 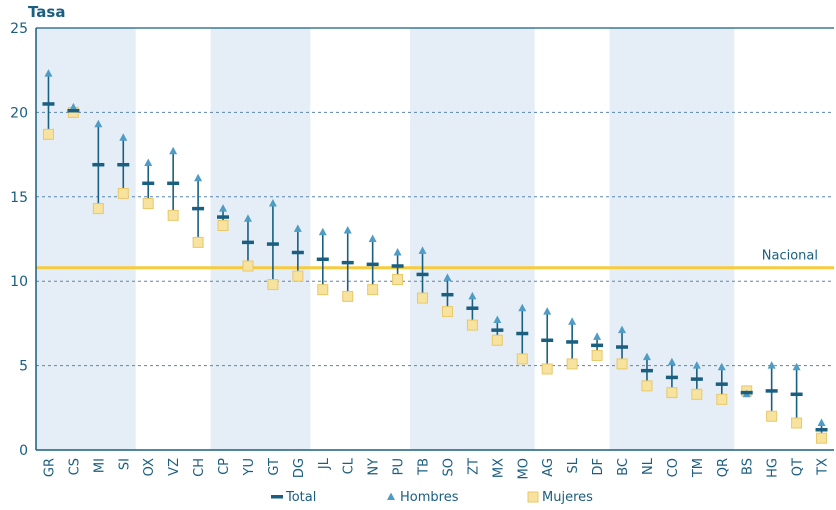 I want to click on x-tick-label: SI, so click(x=124, y=464).